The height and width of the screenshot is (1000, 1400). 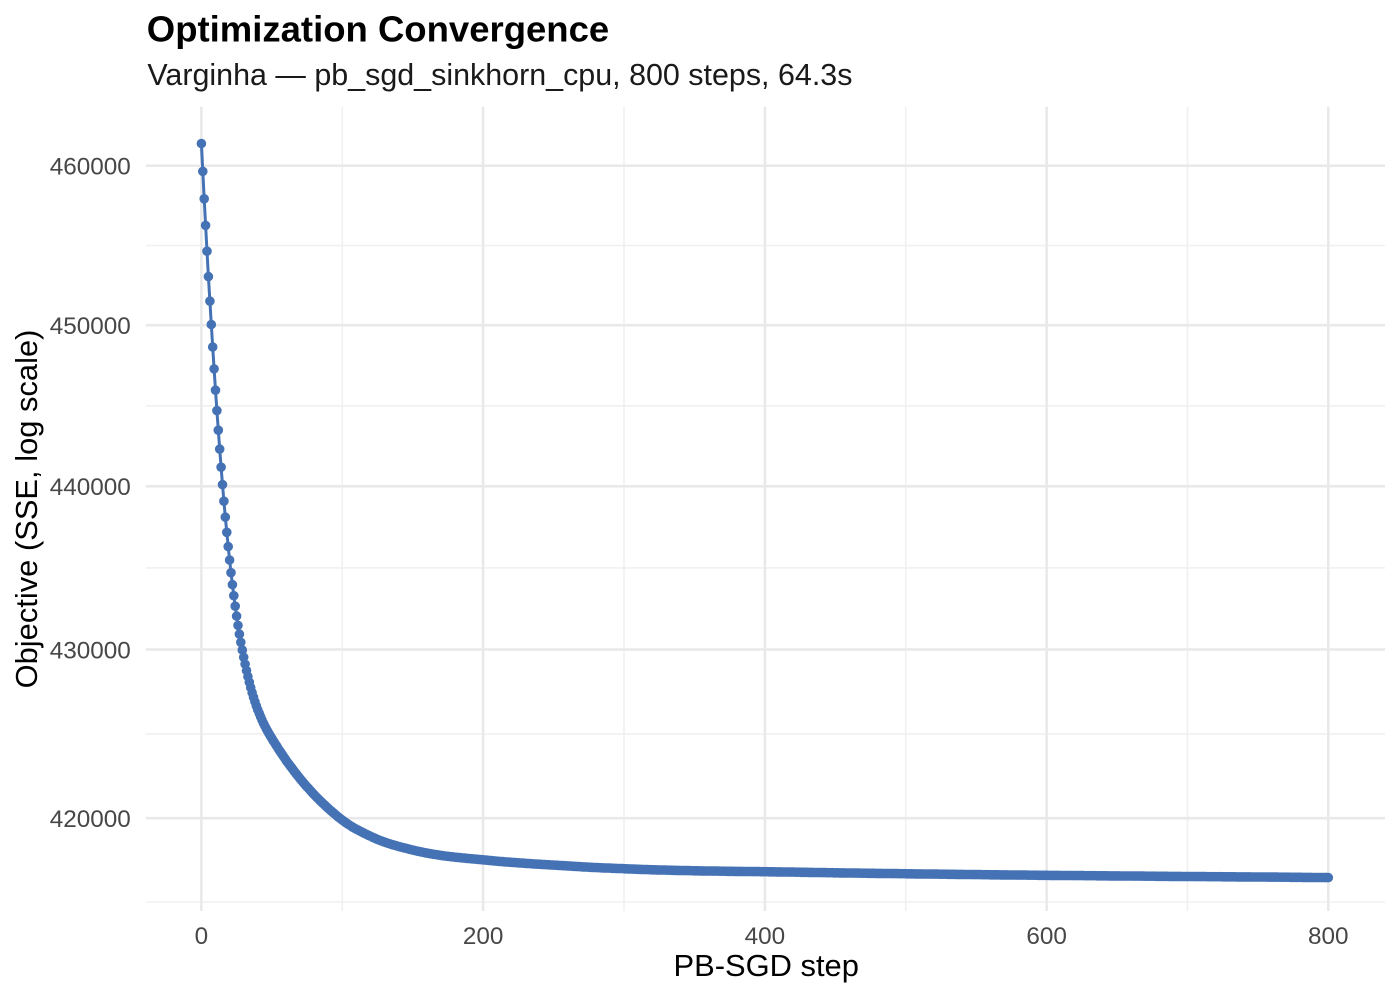 I want to click on svg-text: 430000, so click(x=90, y=650).